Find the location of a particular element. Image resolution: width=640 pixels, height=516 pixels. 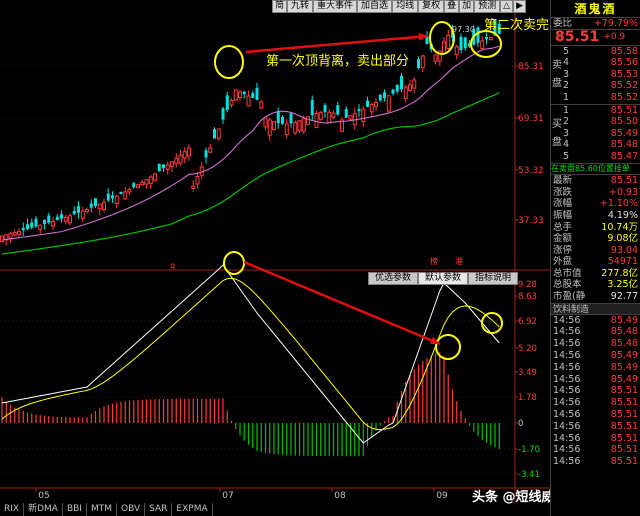

tick-price: 85.48 is located at coordinates (624, 344).